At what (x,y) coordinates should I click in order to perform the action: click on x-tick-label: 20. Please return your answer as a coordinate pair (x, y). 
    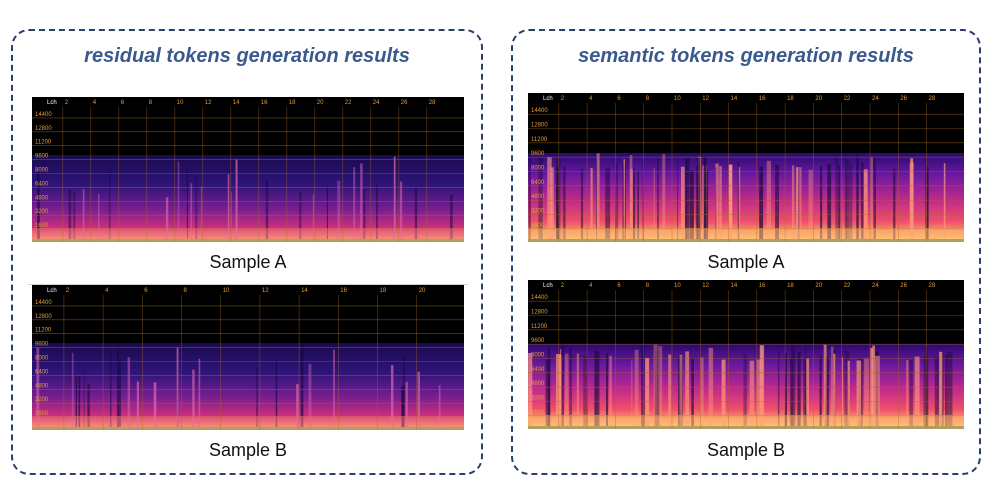
    Looking at the image, I should click on (422, 291).